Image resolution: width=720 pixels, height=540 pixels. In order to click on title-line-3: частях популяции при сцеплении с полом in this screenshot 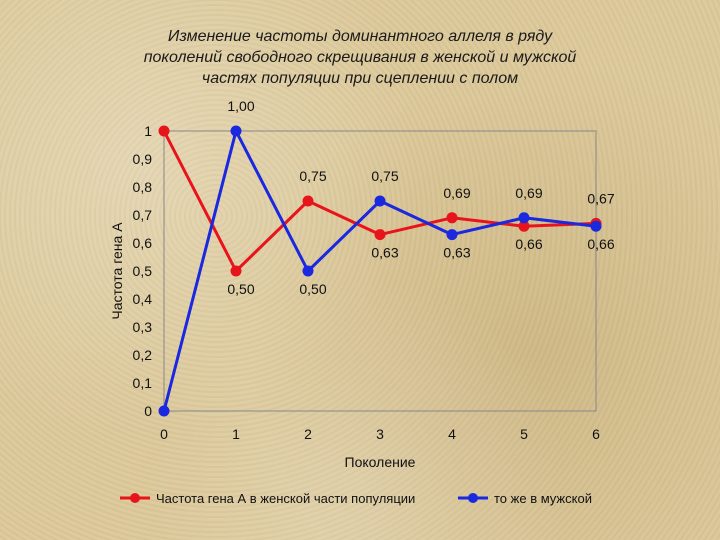, I will do `click(360, 78)`.